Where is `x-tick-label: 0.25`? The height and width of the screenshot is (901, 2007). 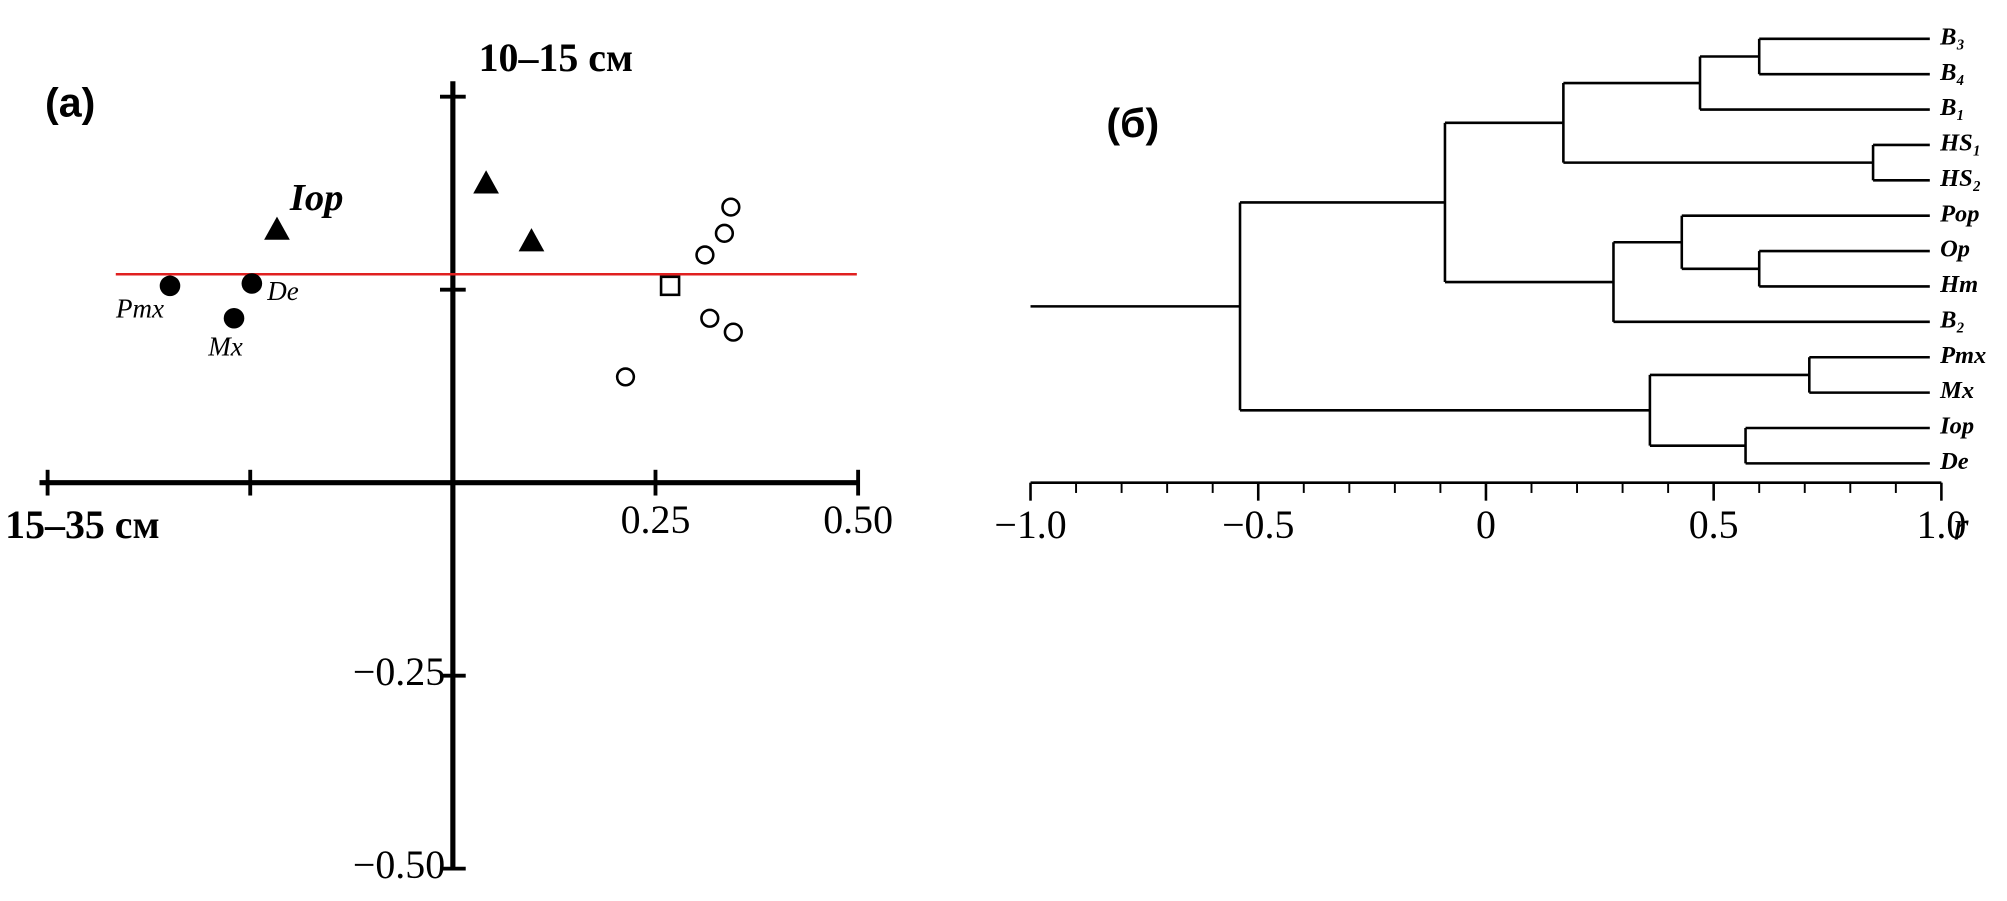 x-tick-label: 0.25 is located at coordinates (656, 519).